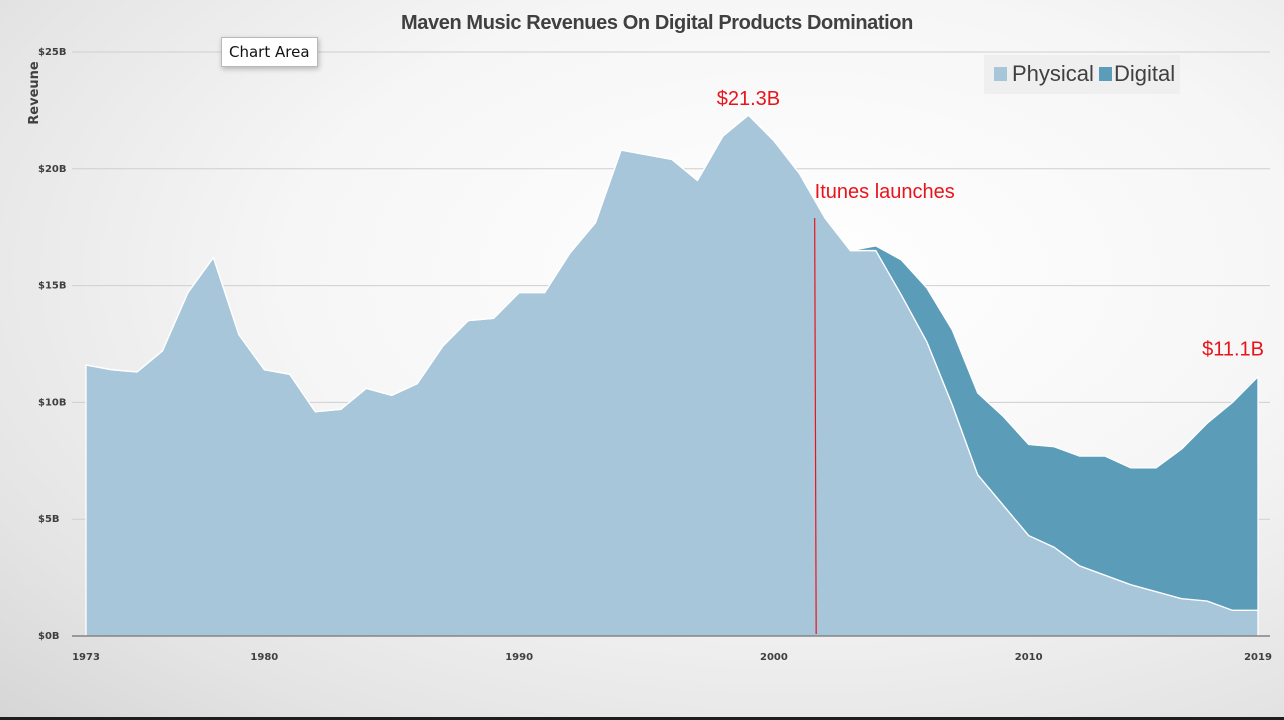  I want to click on legend-background, so click(1082, 74).